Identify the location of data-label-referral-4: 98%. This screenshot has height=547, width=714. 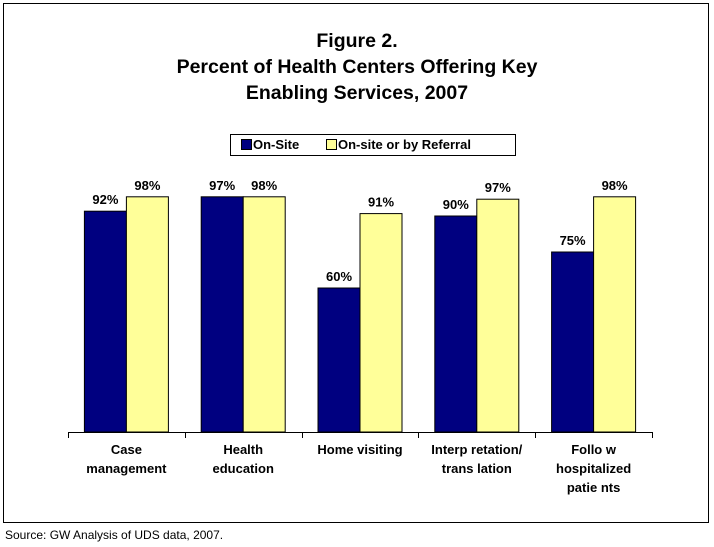
(615, 185).